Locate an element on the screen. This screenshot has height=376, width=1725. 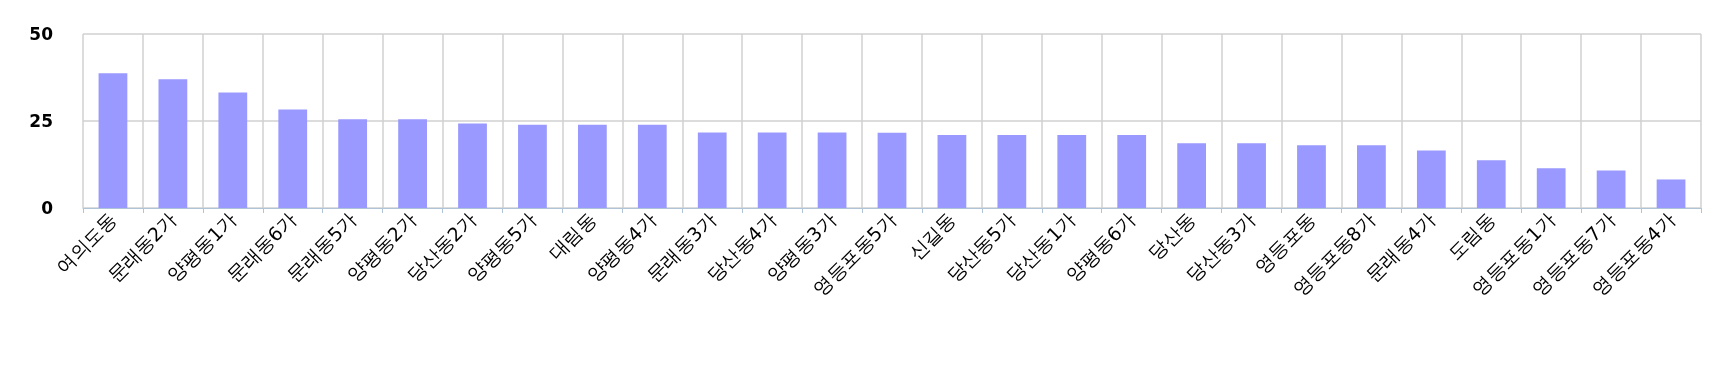
y-tick-label: 0 is located at coordinates (47, 208).